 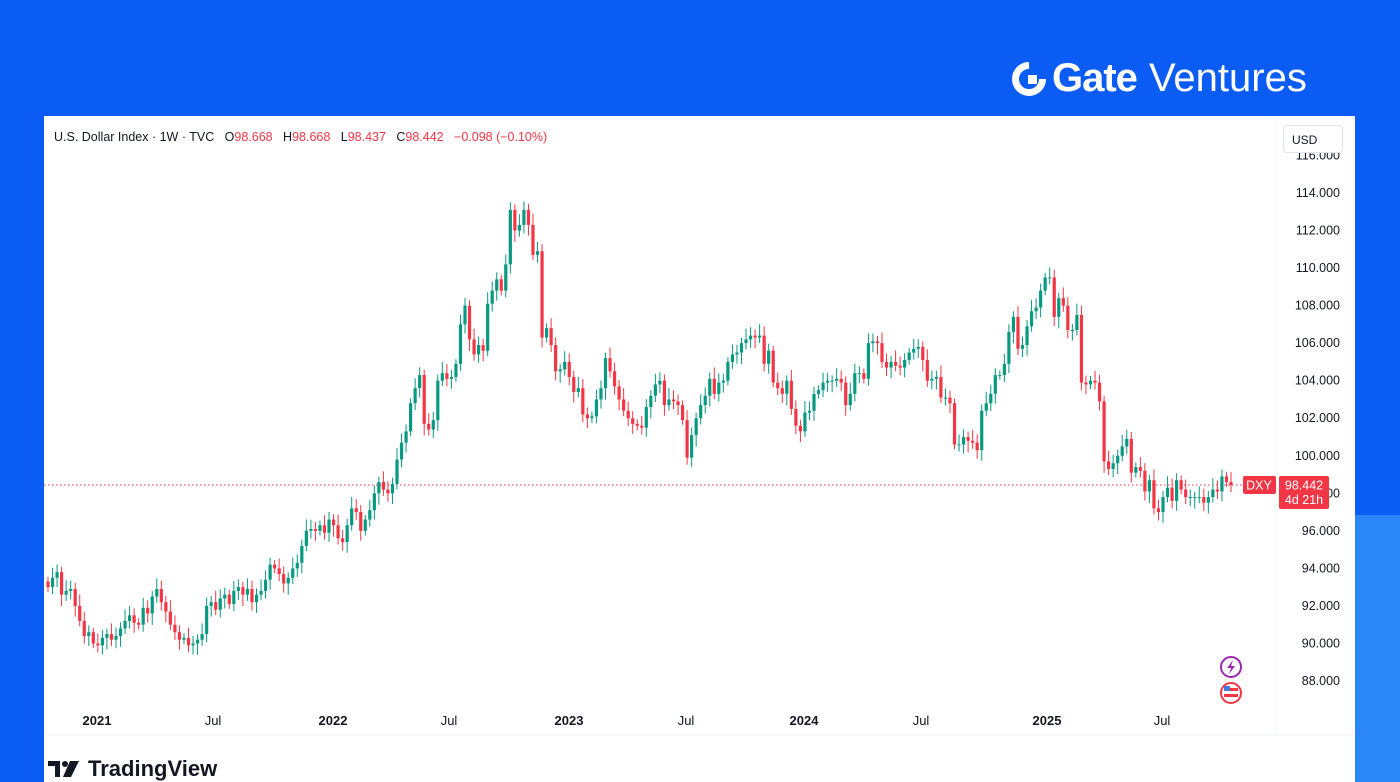 I want to click on symbol-tag: DXY, so click(x=1259, y=486).